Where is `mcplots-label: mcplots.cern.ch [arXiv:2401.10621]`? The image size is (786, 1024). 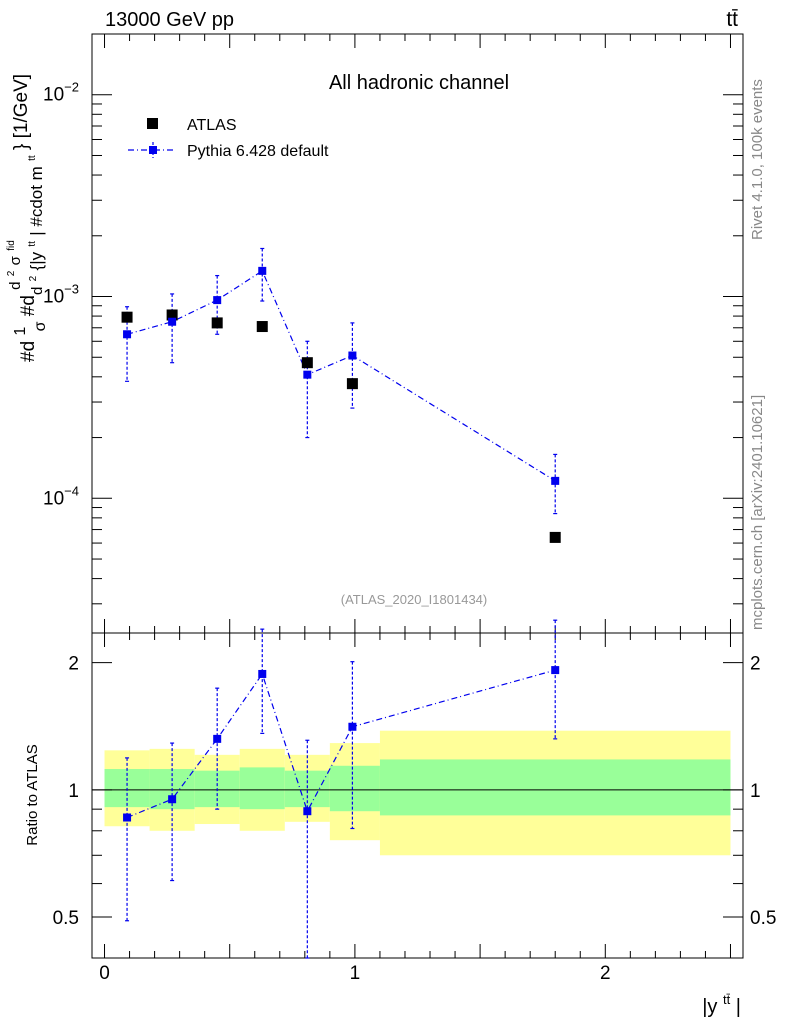 mcplots-label: mcplots.cern.ch [arXiv:2401.10621] is located at coordinates (757, 512).